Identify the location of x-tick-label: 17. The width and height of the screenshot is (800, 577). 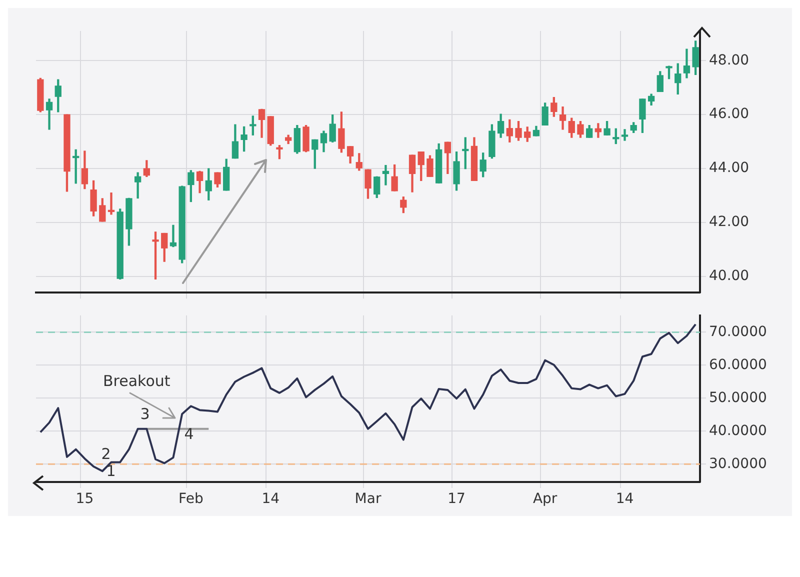
(457, 499).